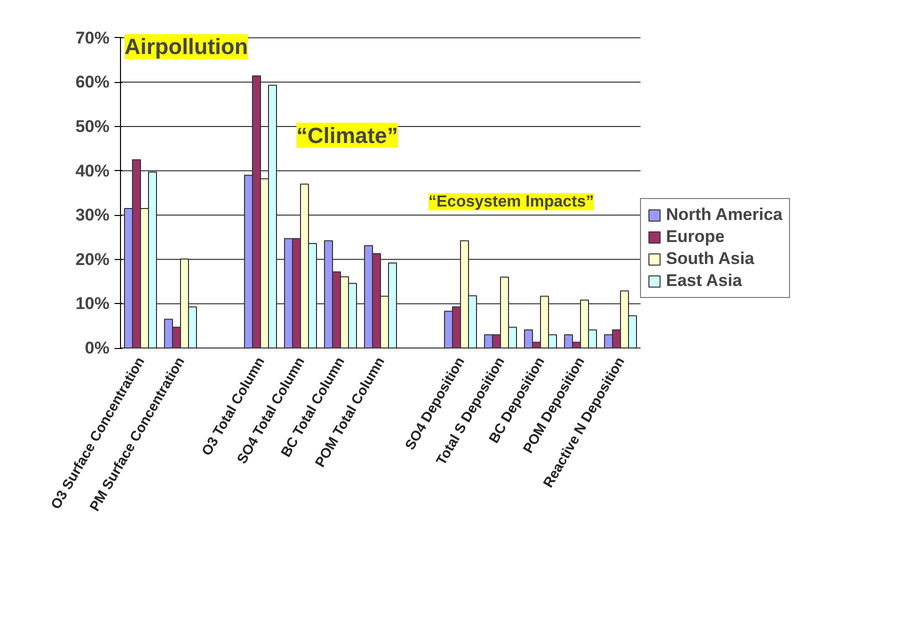 This screenshot has width=901, height=619. Describe the element at coordinates (92, 304) in the screenshot. I see `y-tick-label: 10%` at that location.